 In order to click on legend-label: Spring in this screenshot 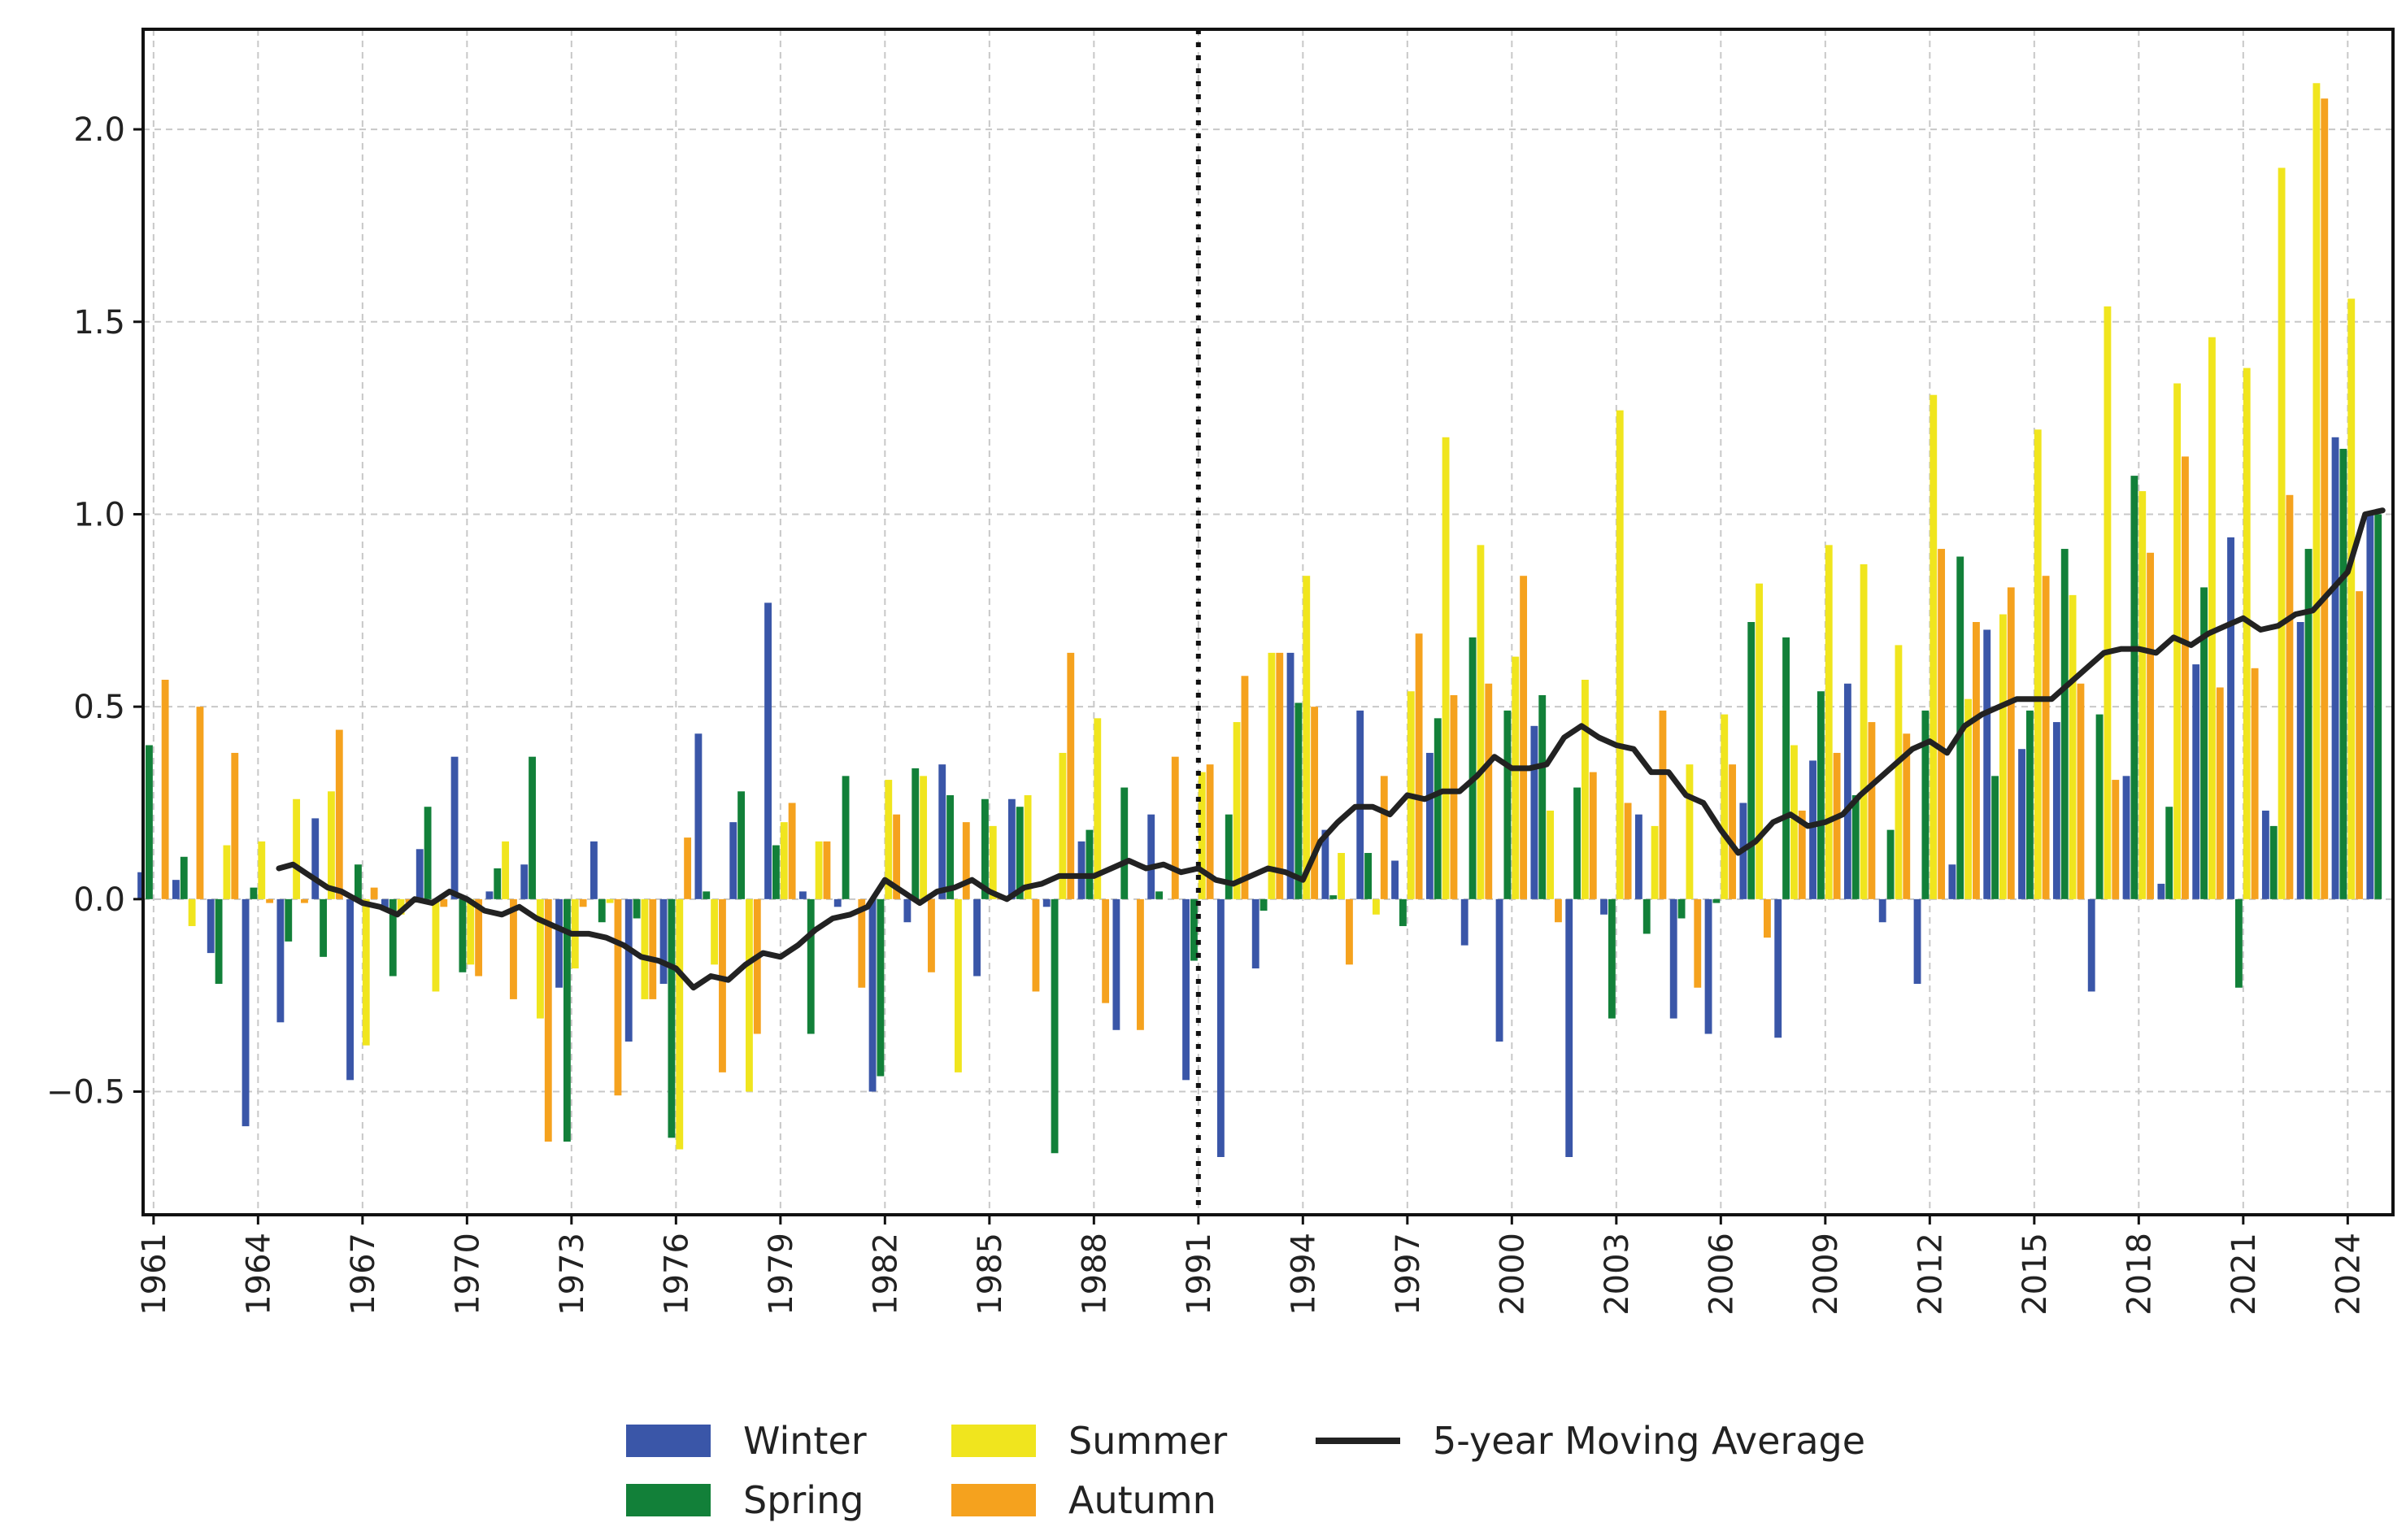, I will do `click(804, 1500)`.